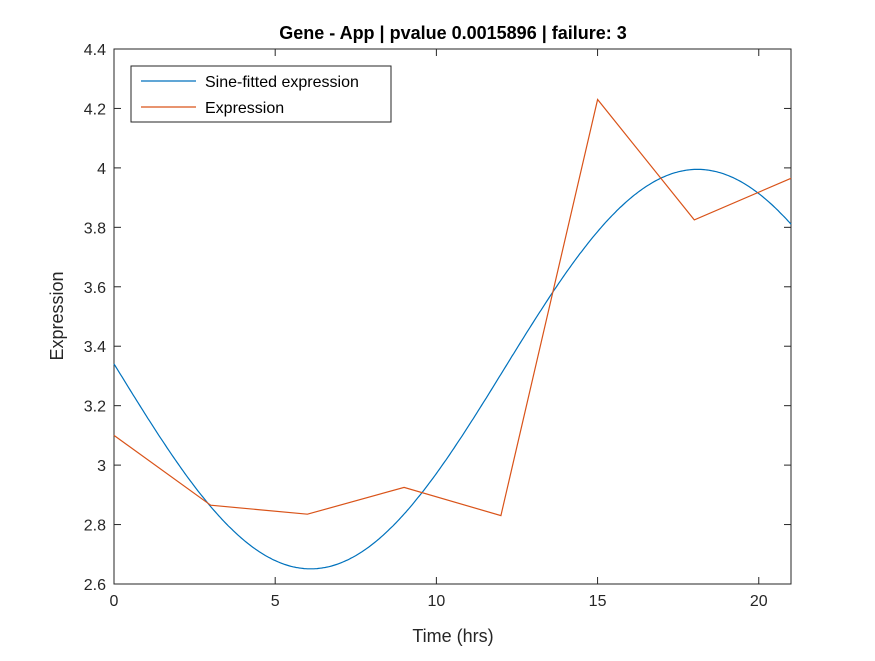 This screenshot has width=875, height=661. Describe the element at coordinates (95, 407) in the screenshot. I see `y-tick-label: 3.2` at that location.